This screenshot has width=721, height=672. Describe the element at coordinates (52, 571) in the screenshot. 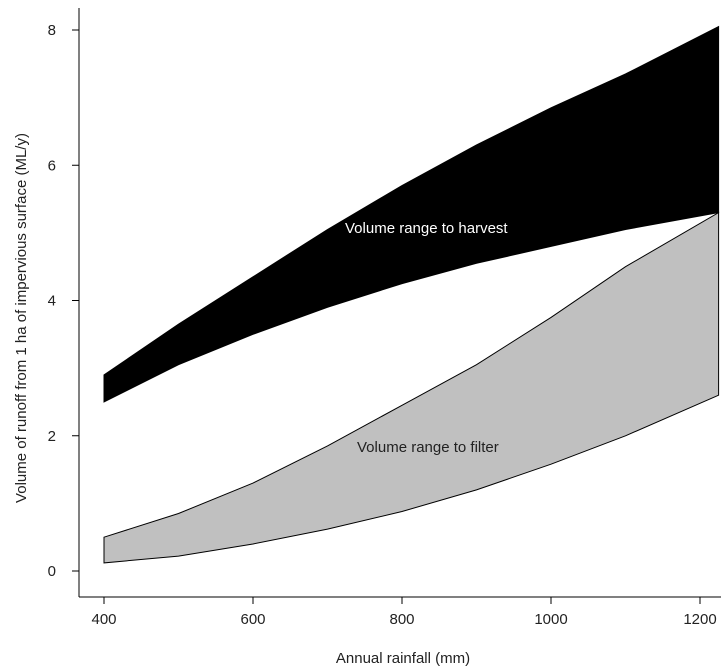

I see `y-tick-label: 0` at that location.